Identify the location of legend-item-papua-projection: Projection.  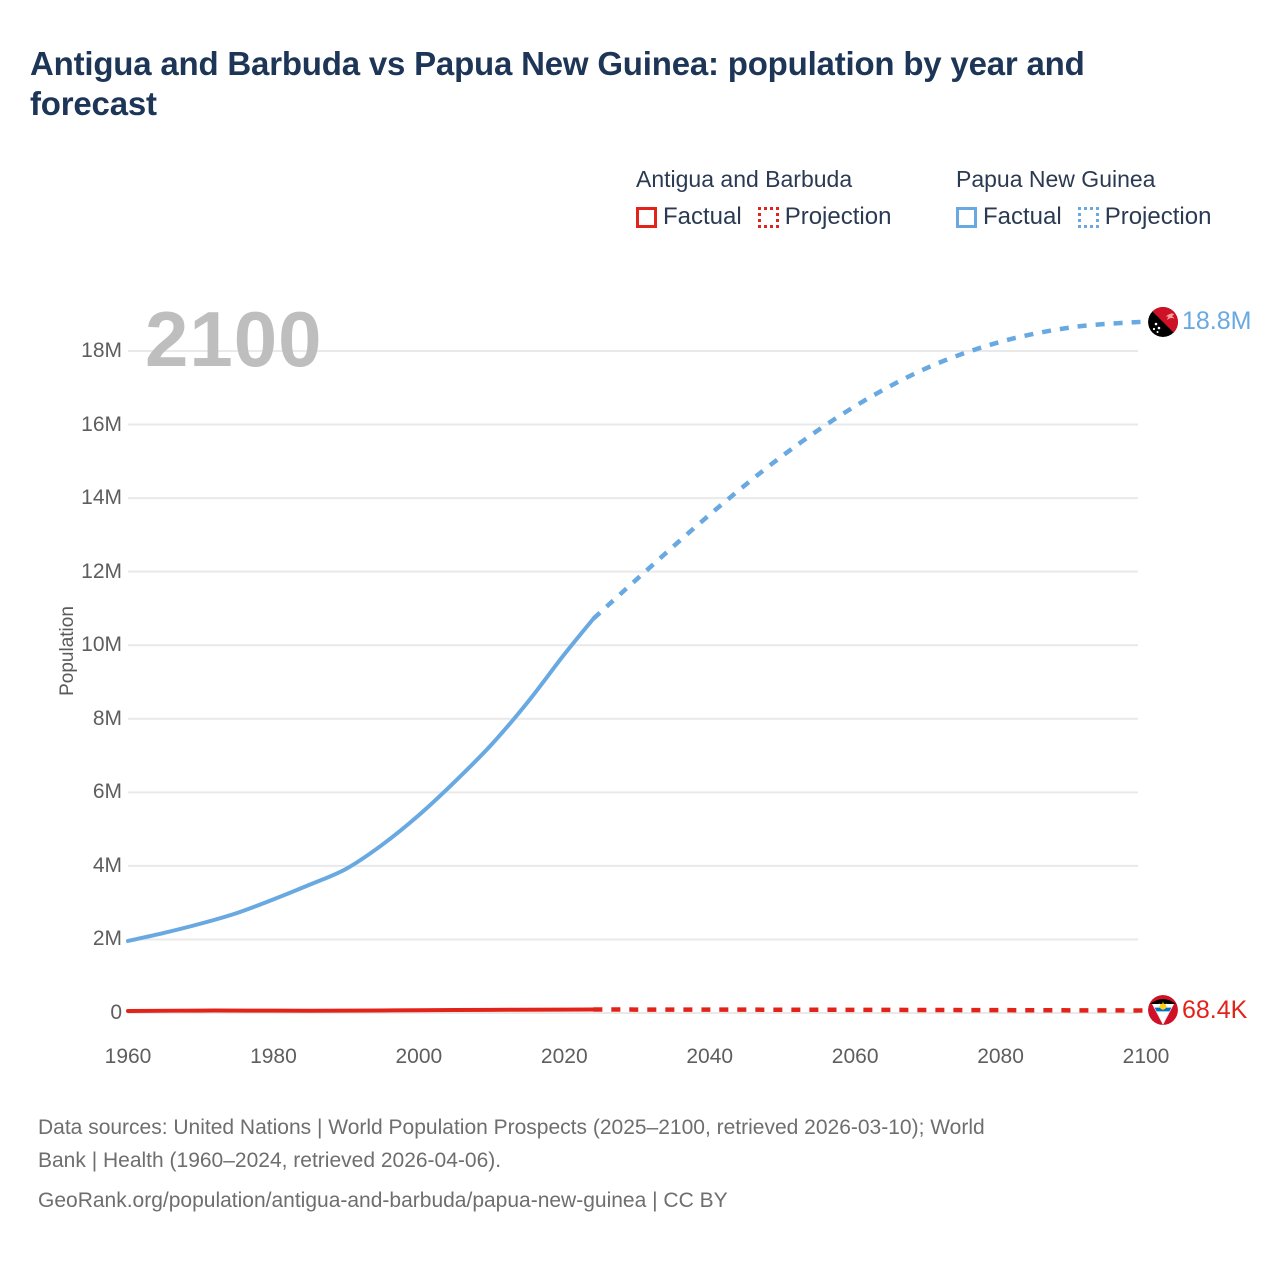
(1144, 216).